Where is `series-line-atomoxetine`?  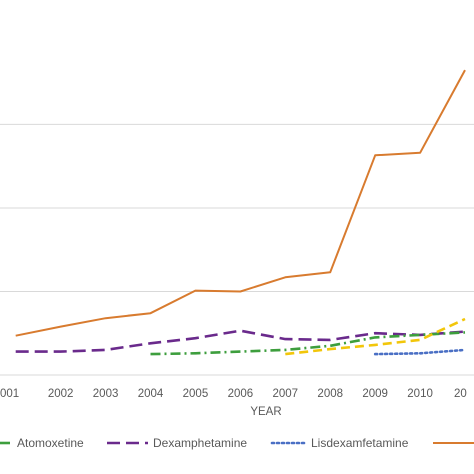
series-line-atomoxetine is located at coordinates (308, 343).